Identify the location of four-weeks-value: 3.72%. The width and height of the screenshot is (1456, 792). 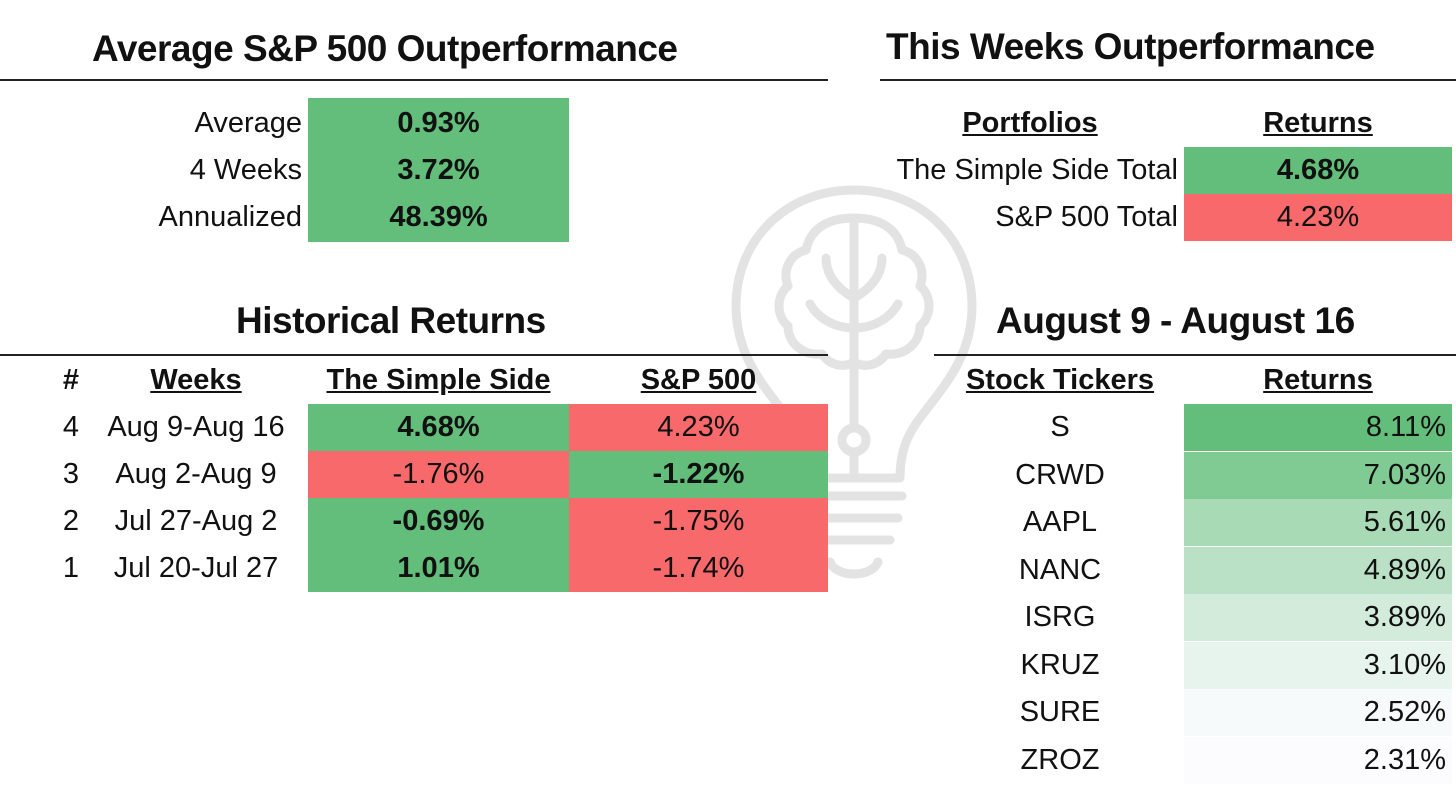
(438, 170).